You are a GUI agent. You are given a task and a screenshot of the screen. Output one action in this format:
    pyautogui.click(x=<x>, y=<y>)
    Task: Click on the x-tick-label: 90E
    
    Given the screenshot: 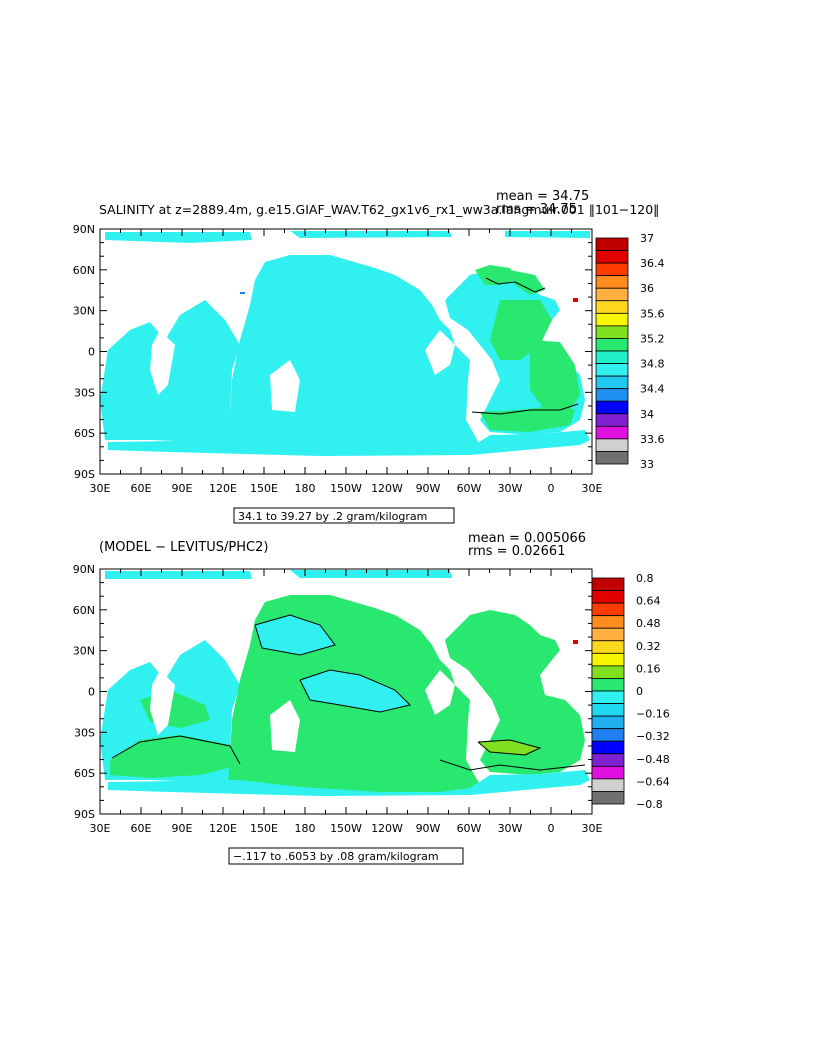 What is the action you would take?
    pyautogui.click(x=182, y=488)
    